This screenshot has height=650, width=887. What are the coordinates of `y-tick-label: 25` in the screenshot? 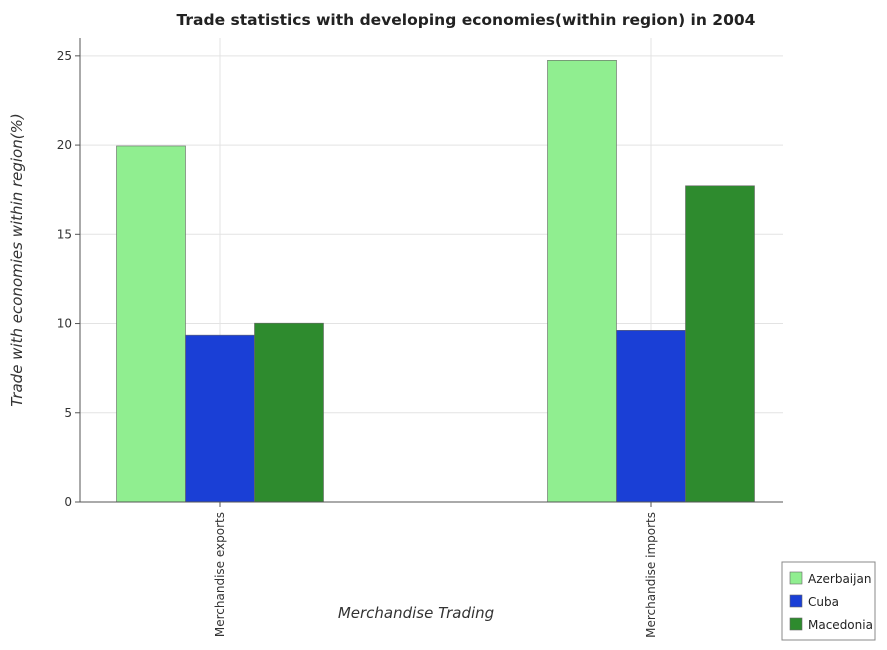 It's located at (64, 56).